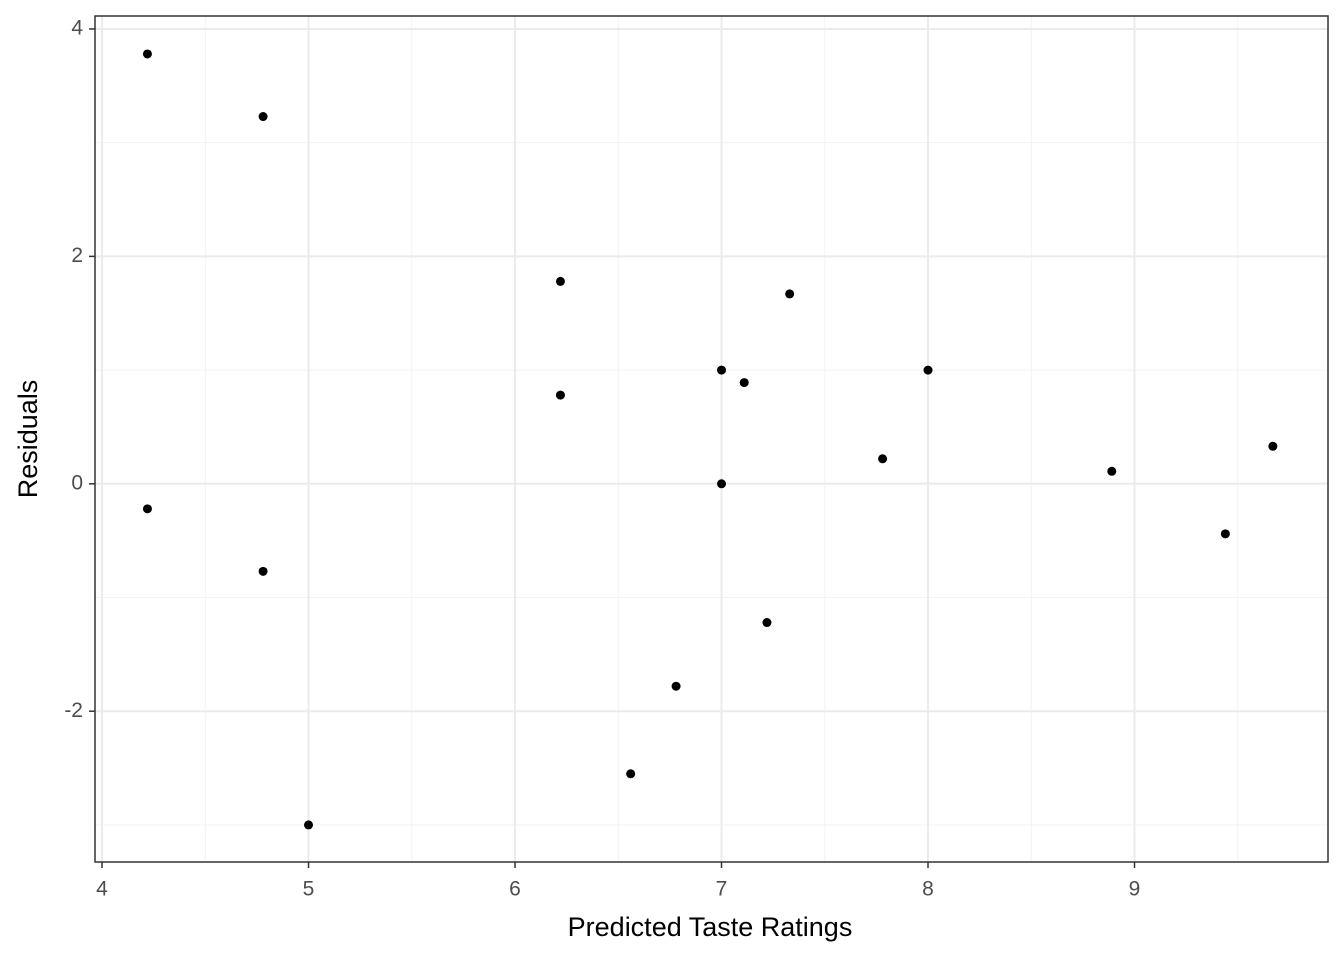  What do you see at coordinates (309, 889) in the screenshot?
I see `x-tick-label: 5` at bounding box center [309, 889].